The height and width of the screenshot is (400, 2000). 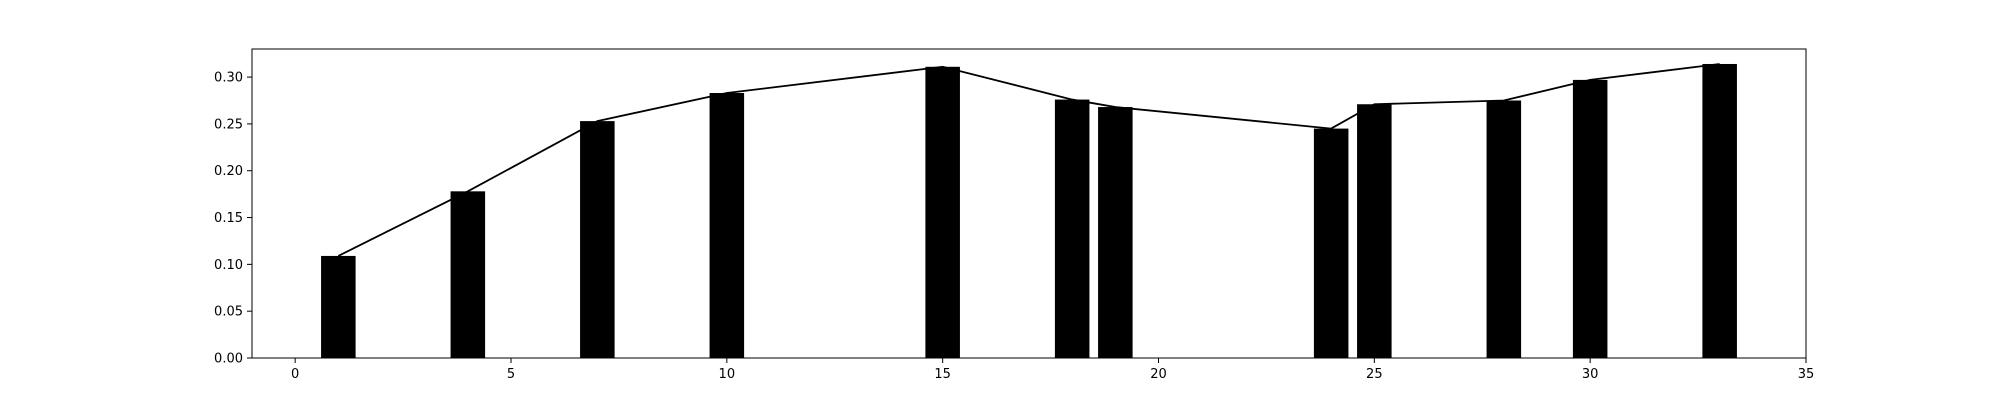 I want to click on y-tick-label: 0.20, so click(x=228, y=171).